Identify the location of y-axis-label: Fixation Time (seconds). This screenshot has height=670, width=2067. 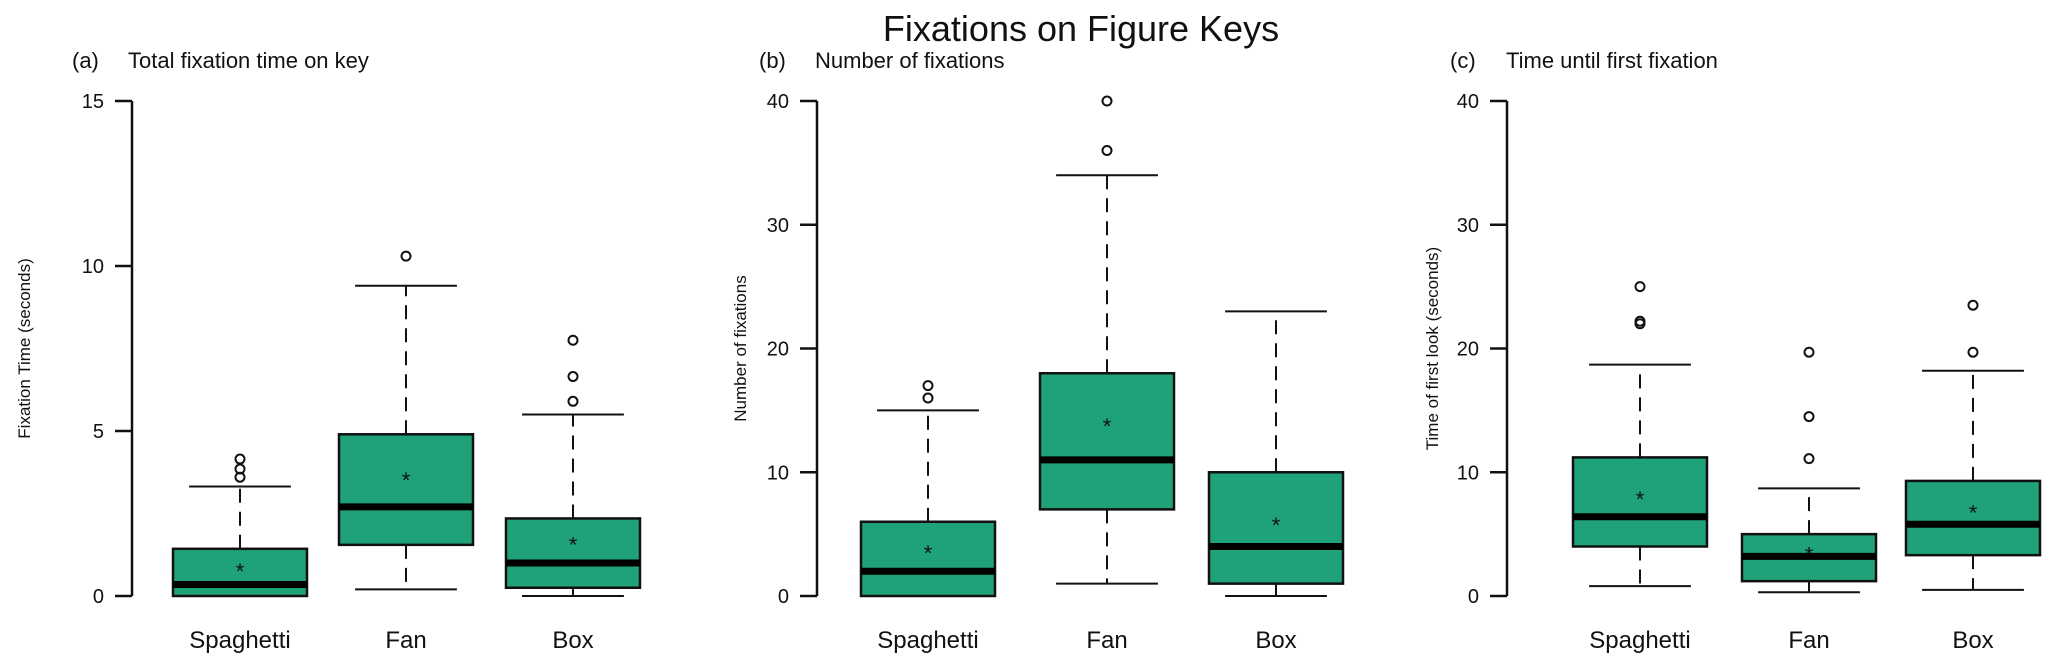
(24, 348).